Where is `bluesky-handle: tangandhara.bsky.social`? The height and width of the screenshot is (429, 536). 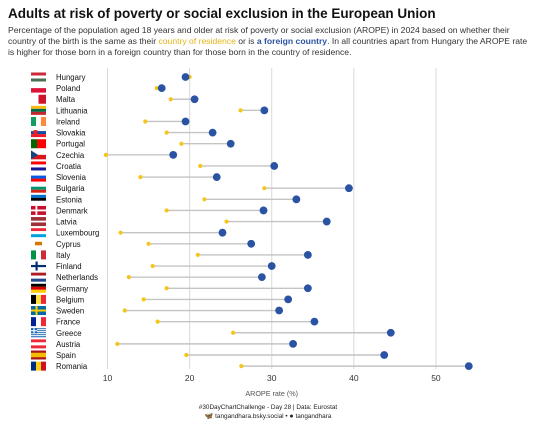
bluesky-handle: tangandhara.bsky.social is located at coordinates (249, 416).